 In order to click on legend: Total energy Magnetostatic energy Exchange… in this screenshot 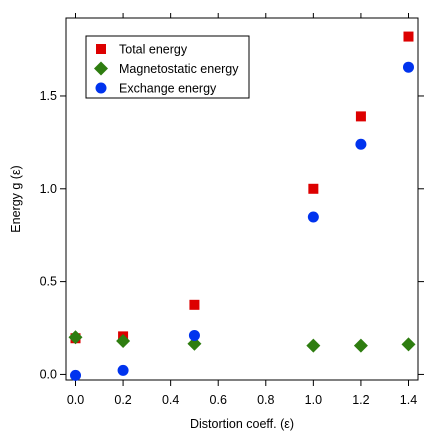, I will do `click(167, 67)`.